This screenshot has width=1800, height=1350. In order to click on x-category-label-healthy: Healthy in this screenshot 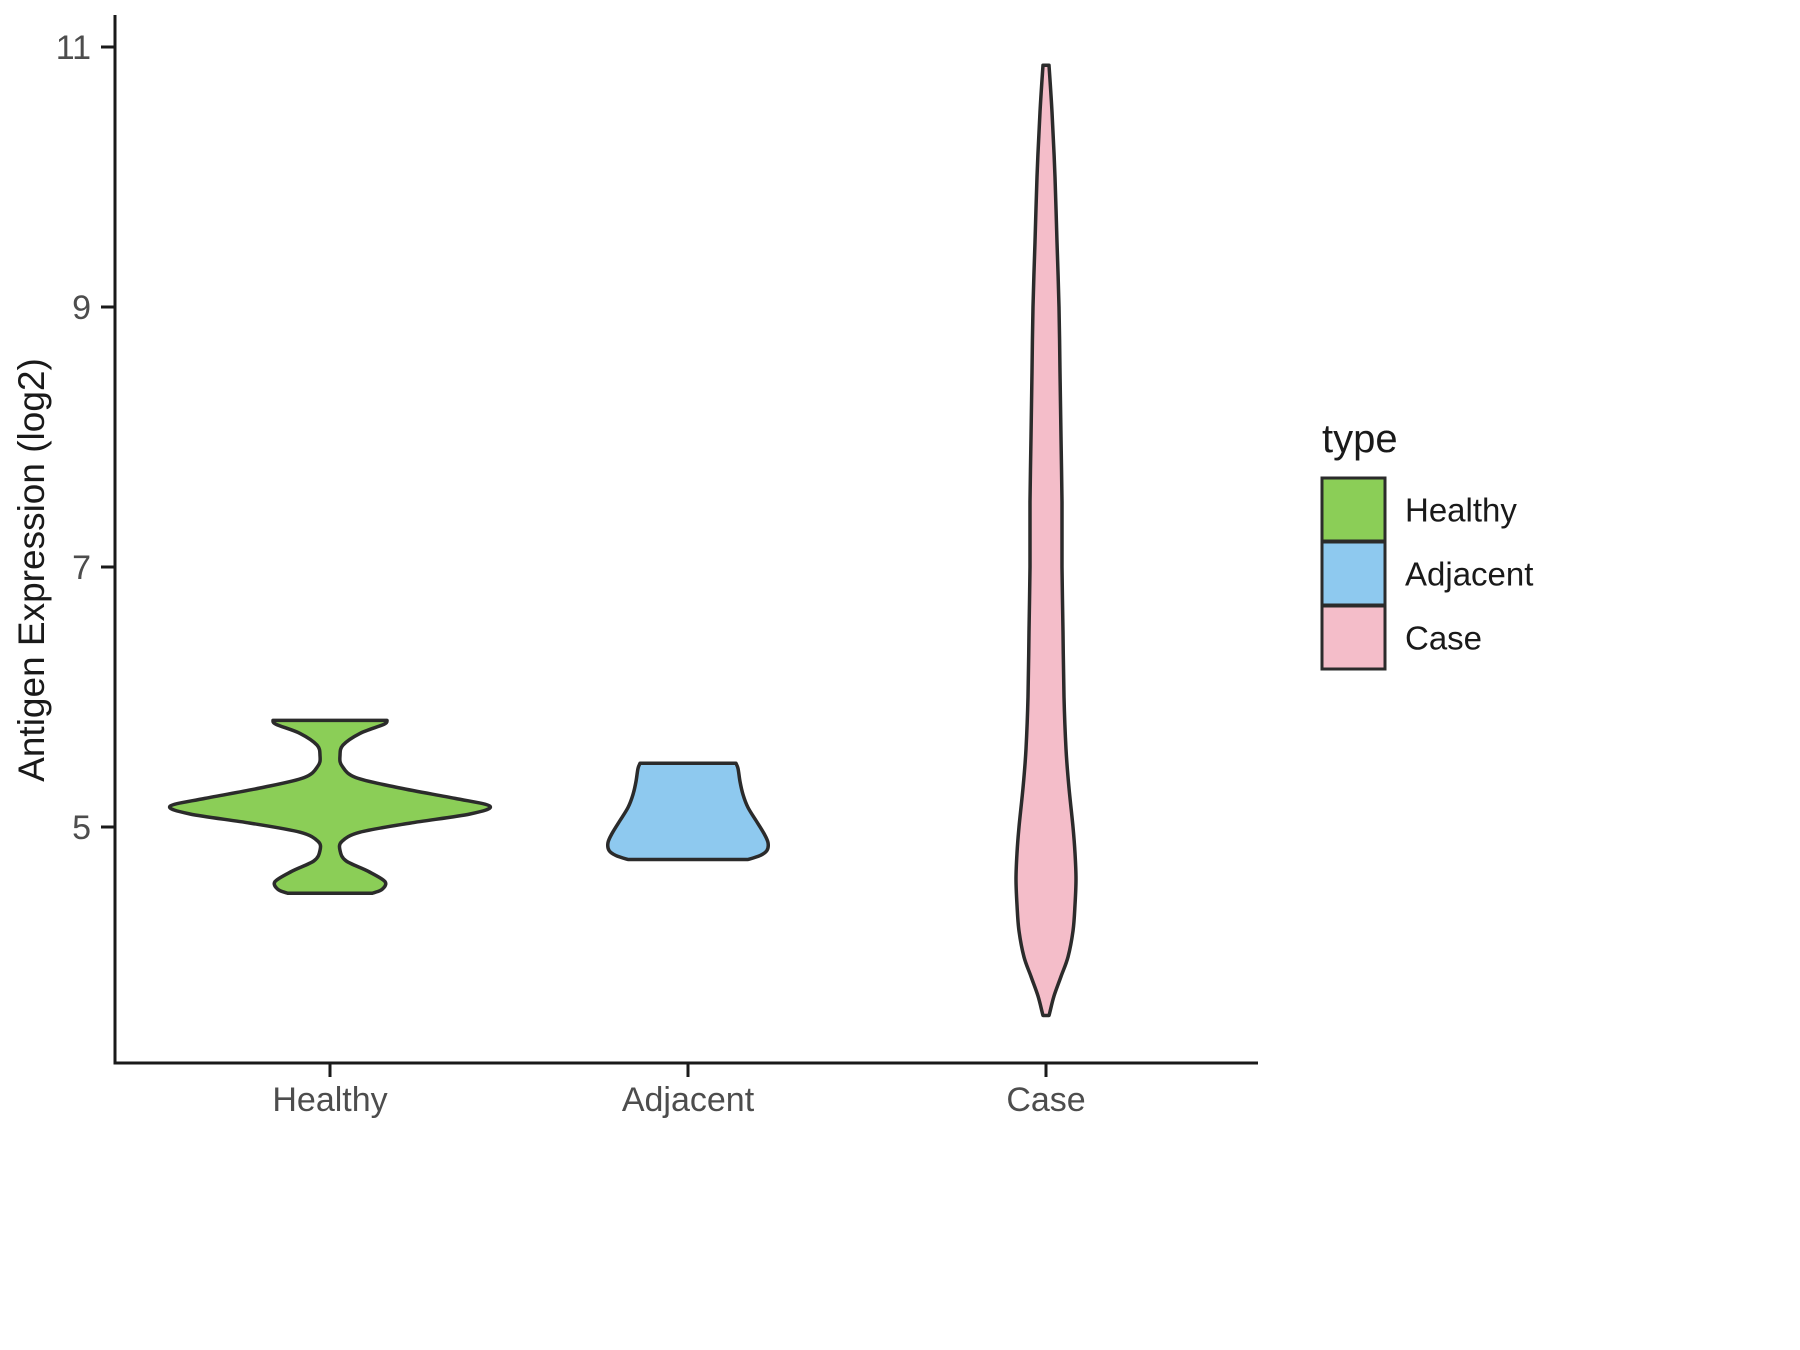, I will do `click(329, 1100)`.